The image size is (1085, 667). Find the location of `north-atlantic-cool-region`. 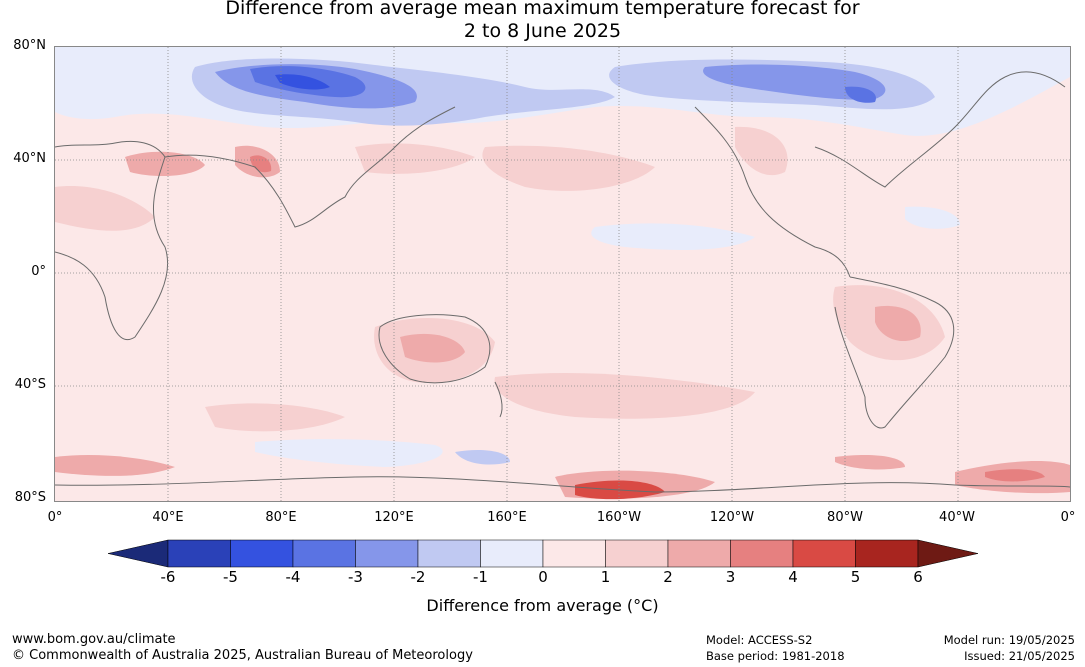

north-atlantic-cool-region is located at coordinates (932, 217).